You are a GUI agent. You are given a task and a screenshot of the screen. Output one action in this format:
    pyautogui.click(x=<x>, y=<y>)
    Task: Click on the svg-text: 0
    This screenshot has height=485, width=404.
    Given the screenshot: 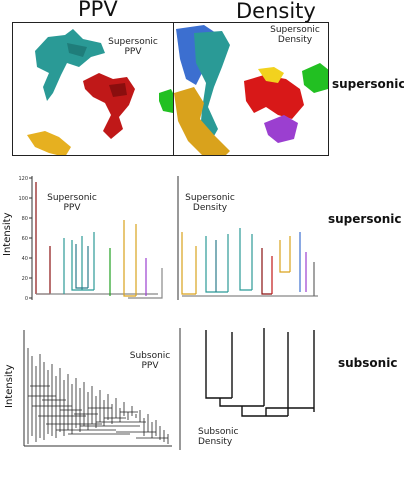 What is the action you would take?
    pyautogui.click(x=26, y=299)
    